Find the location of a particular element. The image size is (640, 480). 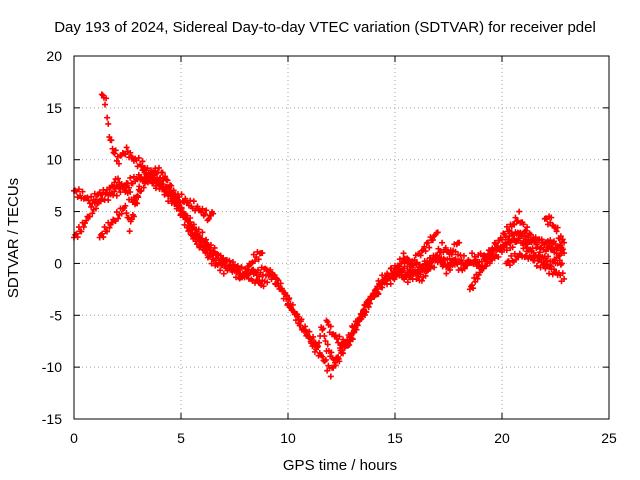

x-tick-label: 20 is located at coordinates (502, 438).